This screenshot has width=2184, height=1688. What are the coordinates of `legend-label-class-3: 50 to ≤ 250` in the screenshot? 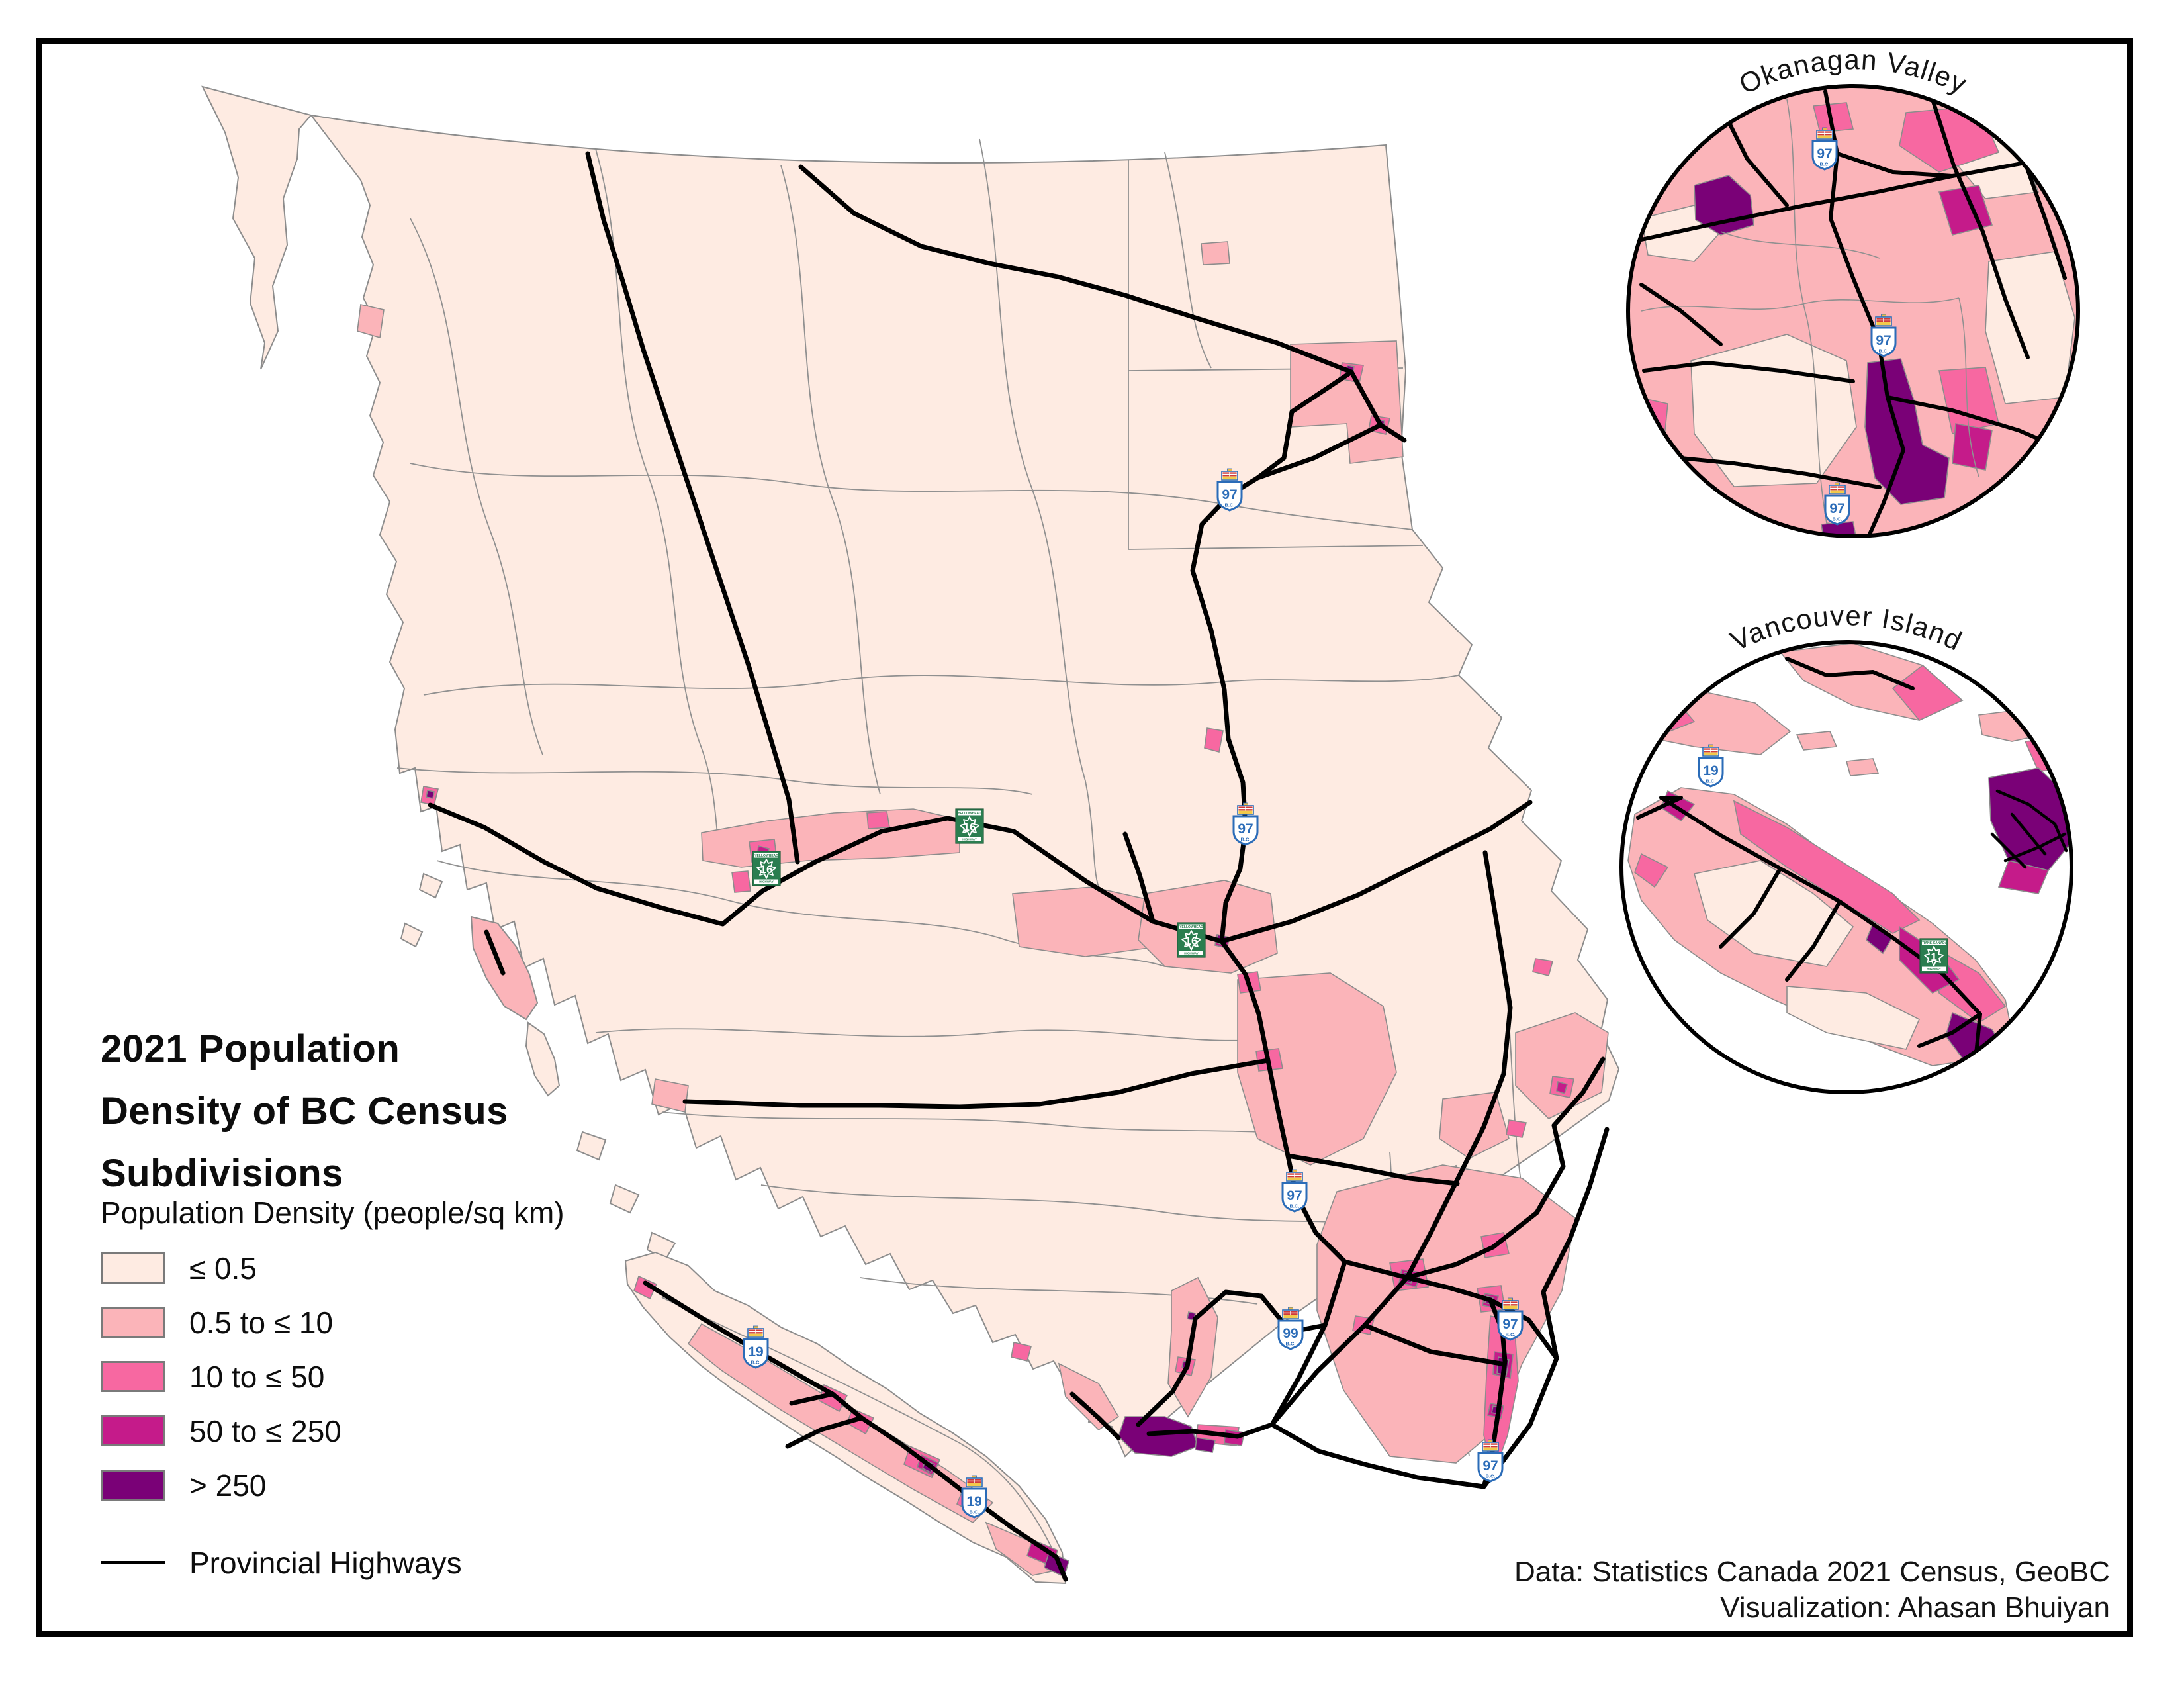 It's located at (265, 1430).